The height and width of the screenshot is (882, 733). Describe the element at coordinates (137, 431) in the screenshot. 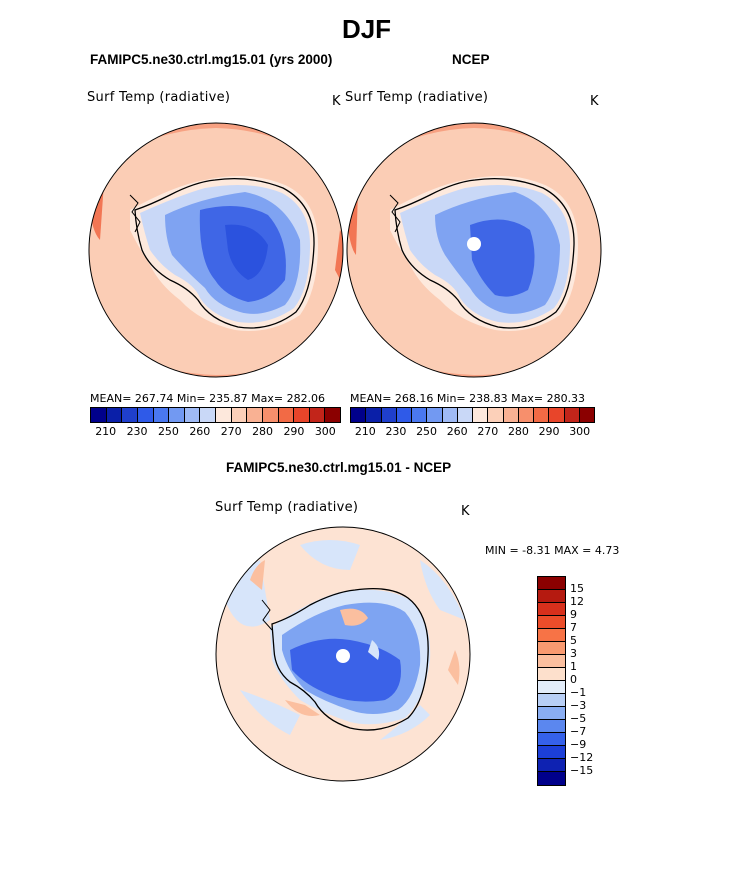

I see `colorbar-tick-label: 230` at that location.